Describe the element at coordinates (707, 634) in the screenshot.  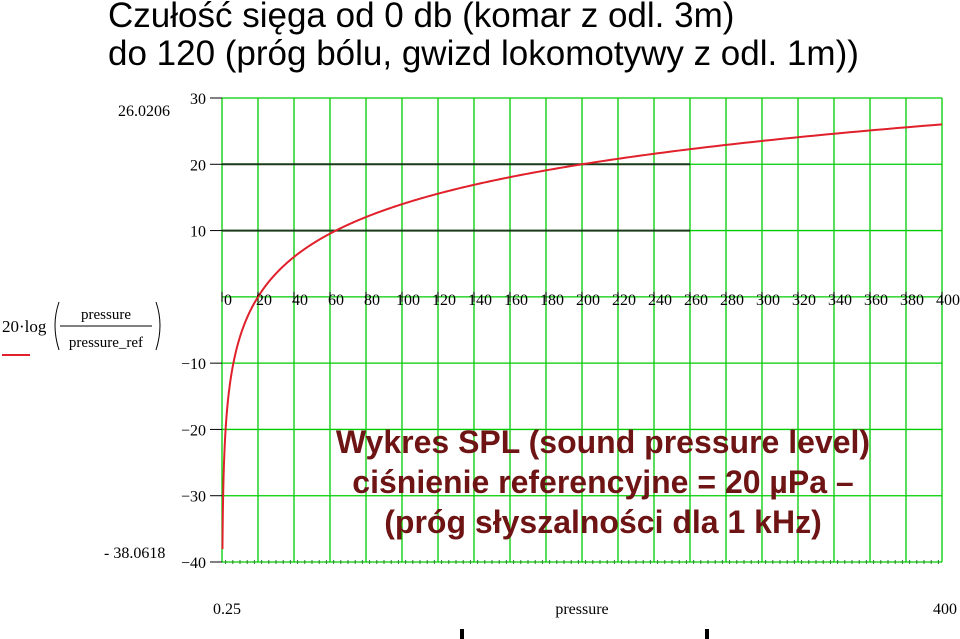
I see `bottom-mark-right` at that location.